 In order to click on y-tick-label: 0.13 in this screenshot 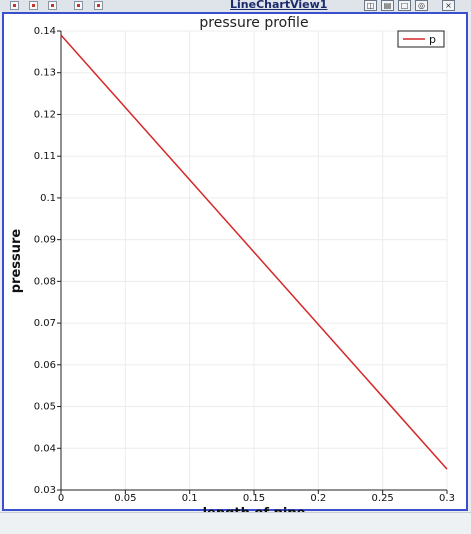, I will do `click(45, 73)`.